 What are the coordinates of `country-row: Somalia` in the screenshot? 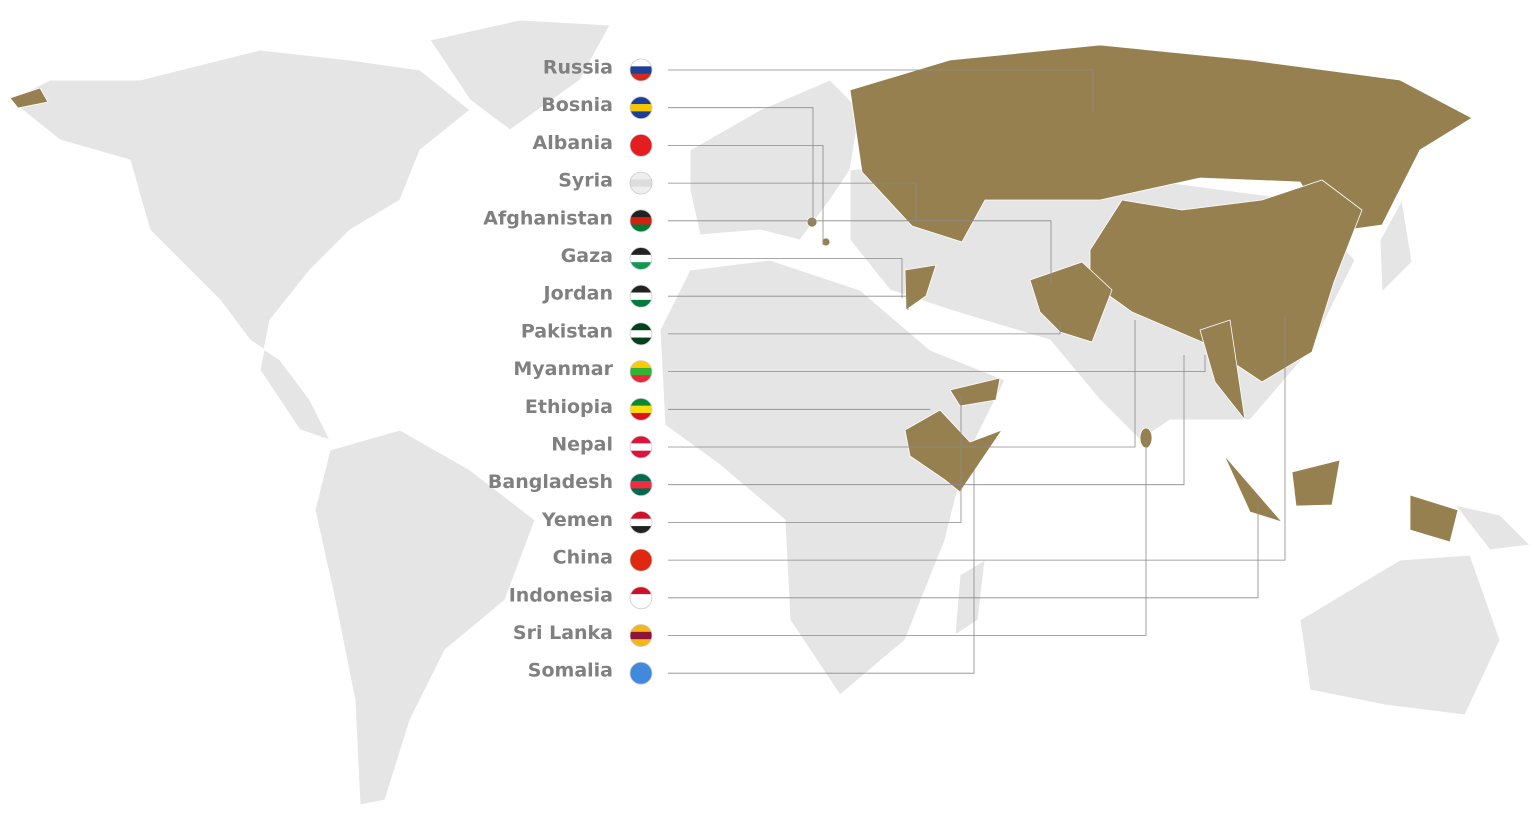 It's located at (751, 577).